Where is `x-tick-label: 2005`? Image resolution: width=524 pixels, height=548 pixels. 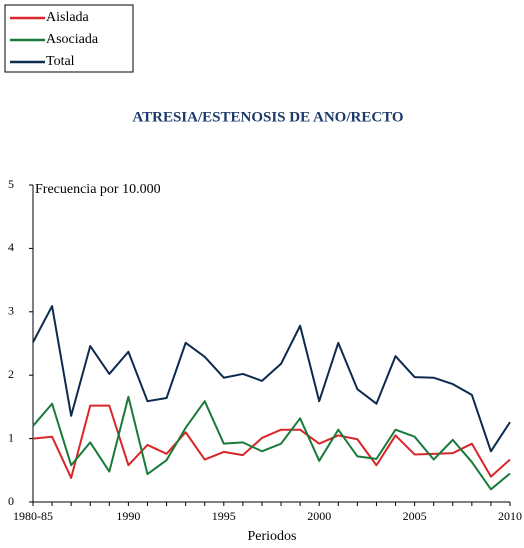
x-tick-label: 2005 is located at coordinates (415, 516).